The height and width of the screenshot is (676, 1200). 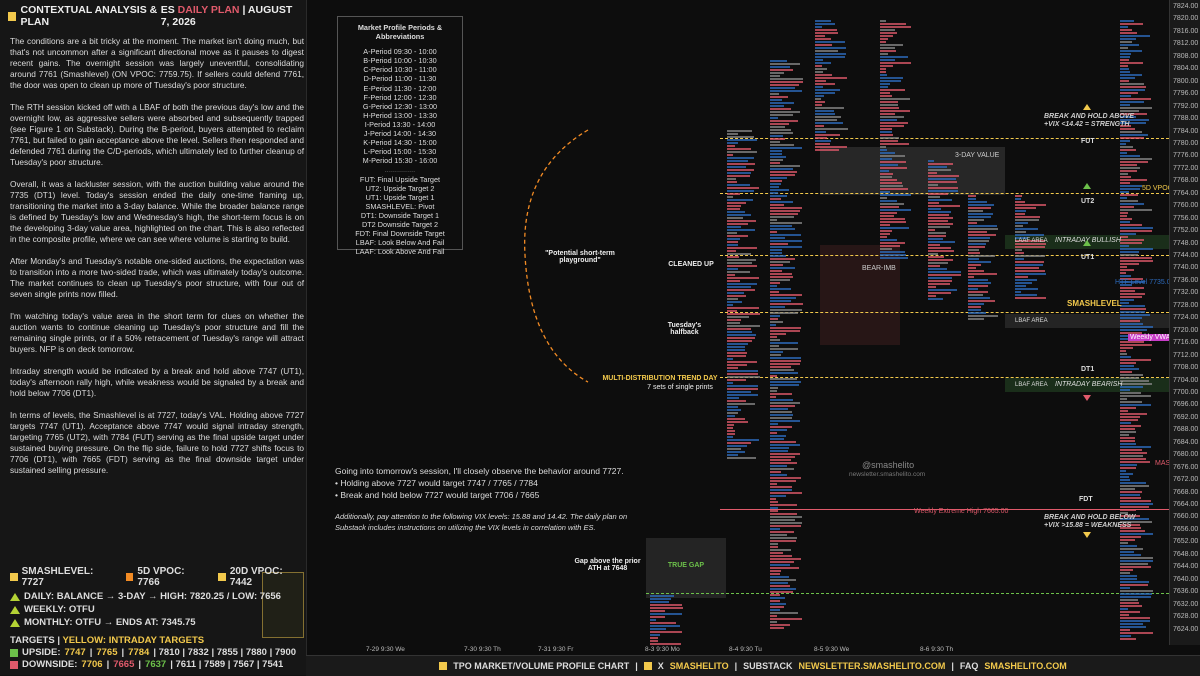 What do you see at coordinates (872, 666) in the screenshot?
I see `footer-newsletter-link: NEWSLETTER.SMASHELITO.COM` at bounding box center [872, 666].